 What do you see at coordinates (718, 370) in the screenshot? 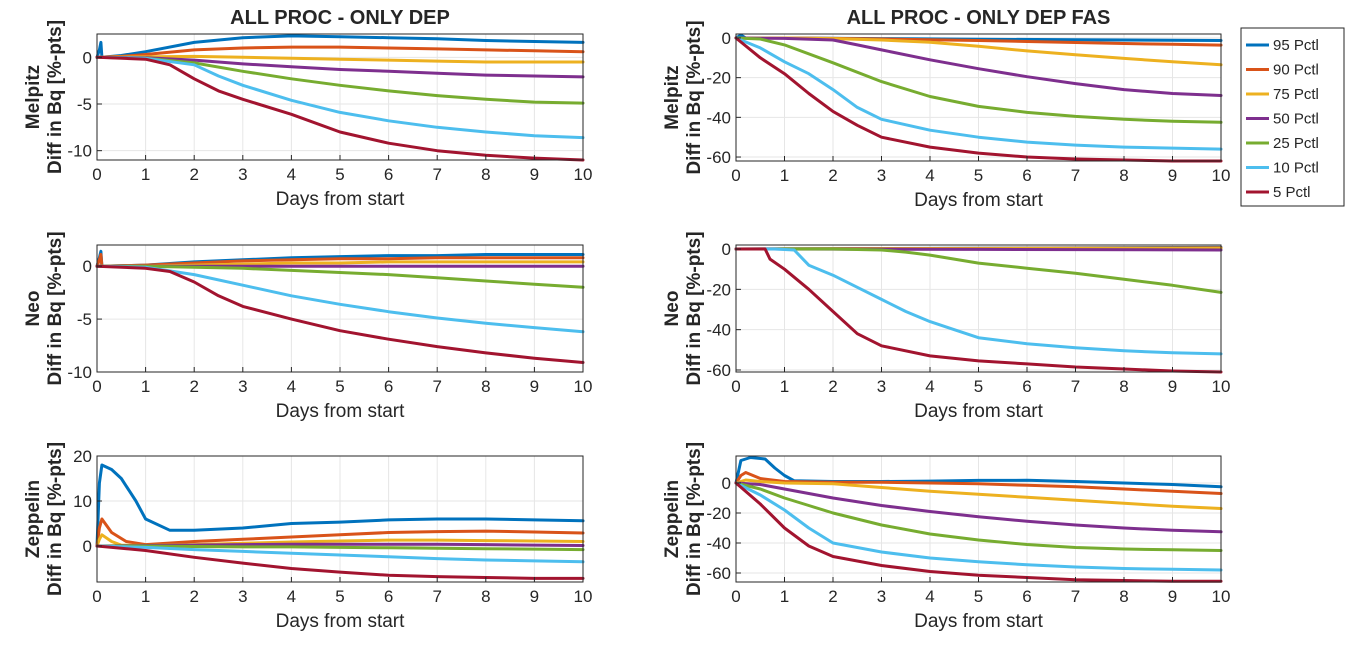
I see `y-tick-label: -60` at bounding box center [718, 370].